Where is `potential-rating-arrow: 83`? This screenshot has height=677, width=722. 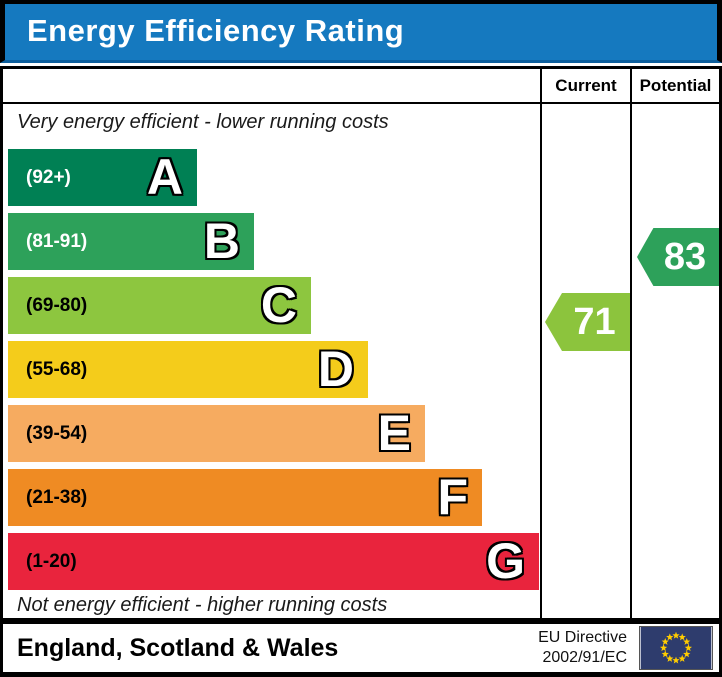 potential-rating-arrow: 83 is located at coordinates (678, 257).